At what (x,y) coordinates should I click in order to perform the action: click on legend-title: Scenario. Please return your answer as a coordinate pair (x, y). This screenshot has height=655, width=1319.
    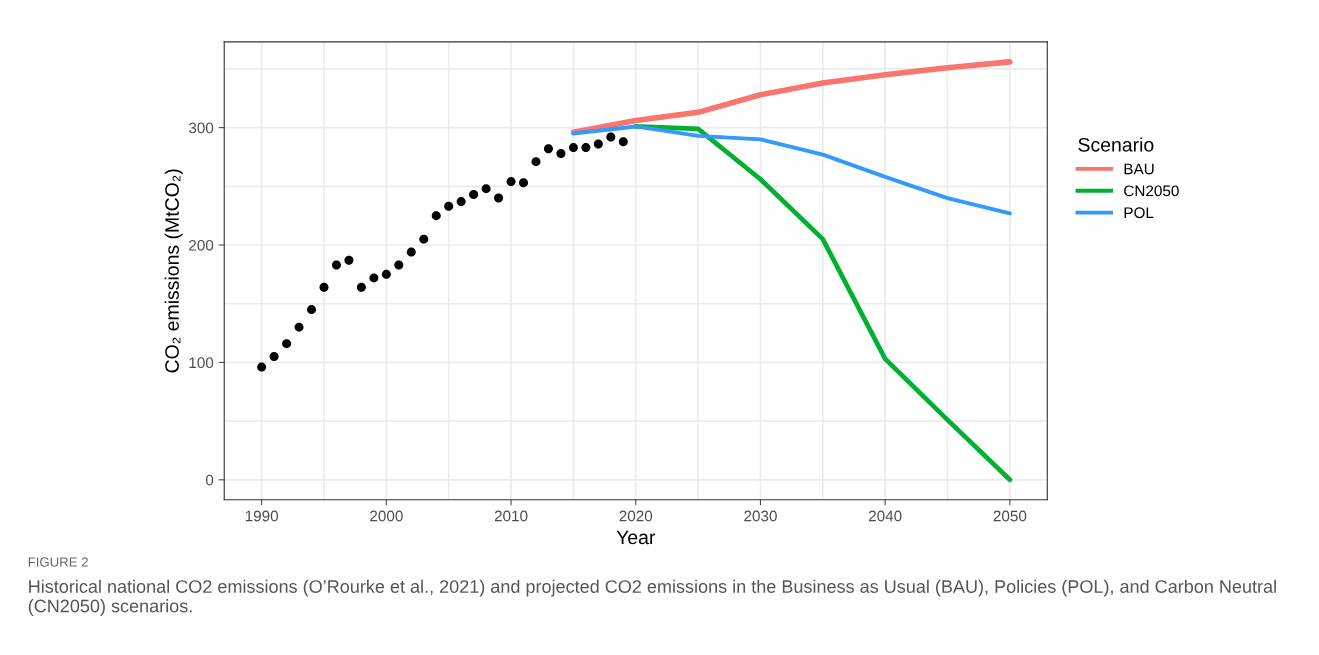
    Looking at the image, I should click on (1116, 144).